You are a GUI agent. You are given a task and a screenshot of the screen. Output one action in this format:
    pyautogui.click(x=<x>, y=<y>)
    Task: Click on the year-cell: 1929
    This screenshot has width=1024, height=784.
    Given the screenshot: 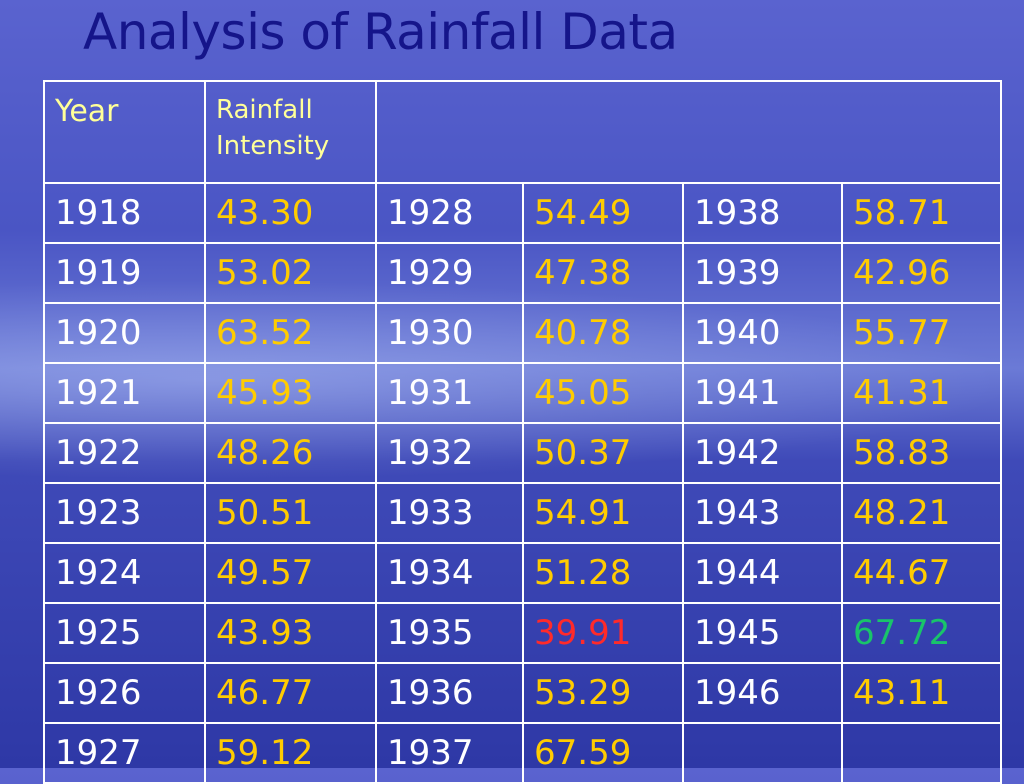 What is the action you would take?
    pyautogui.click(x=449, y=273)
    